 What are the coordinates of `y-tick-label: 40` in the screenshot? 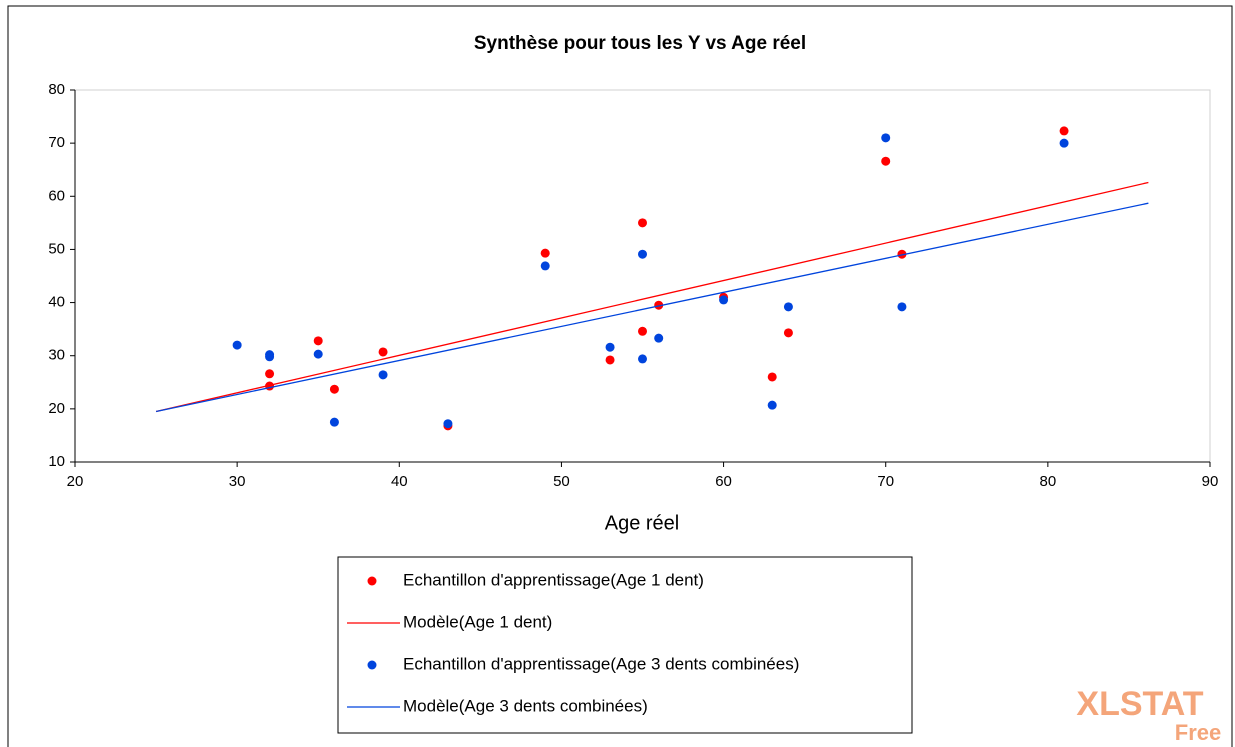 It's located at (56, 302).